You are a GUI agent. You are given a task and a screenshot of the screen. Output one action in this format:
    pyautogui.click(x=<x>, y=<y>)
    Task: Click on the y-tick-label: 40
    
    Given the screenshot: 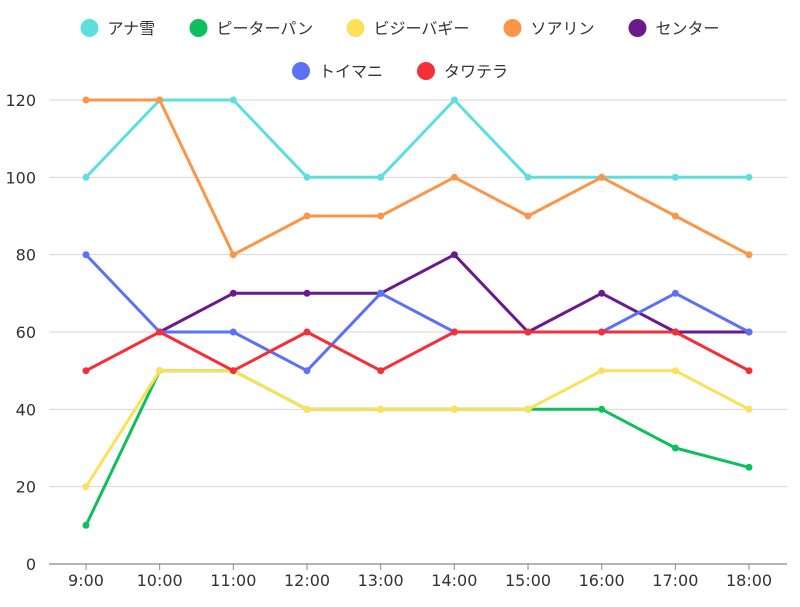 What is the action you would take?
    pyautogui.click(x=26, y=409)
    